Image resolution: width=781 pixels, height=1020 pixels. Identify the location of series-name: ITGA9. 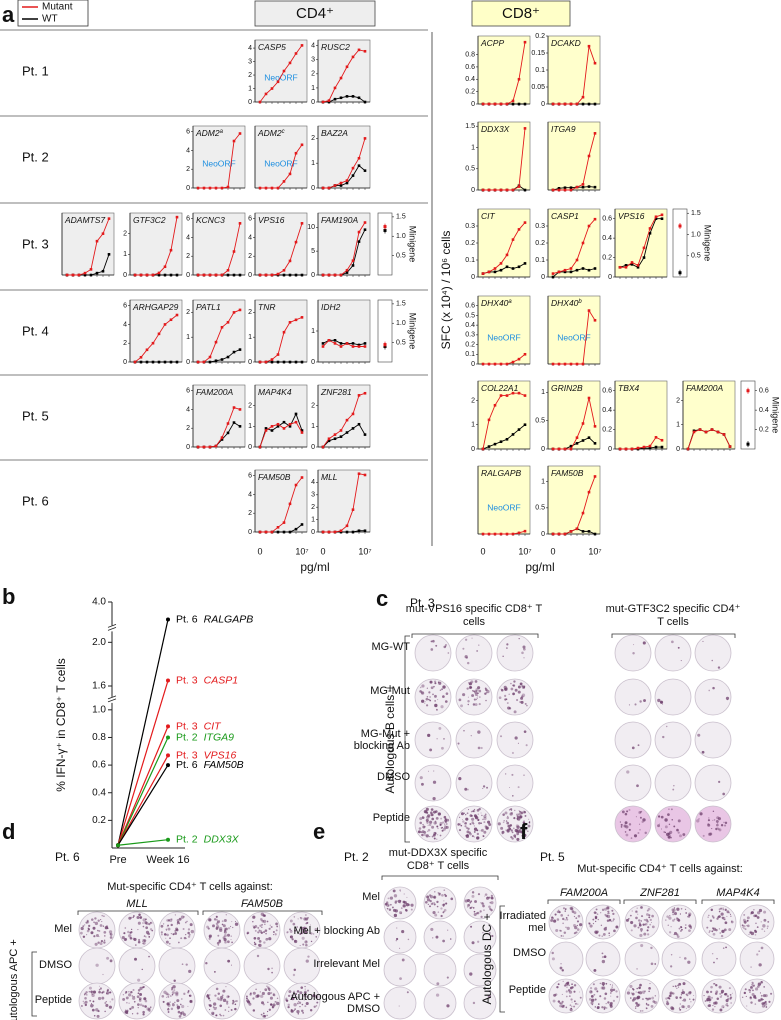
(219, 737).